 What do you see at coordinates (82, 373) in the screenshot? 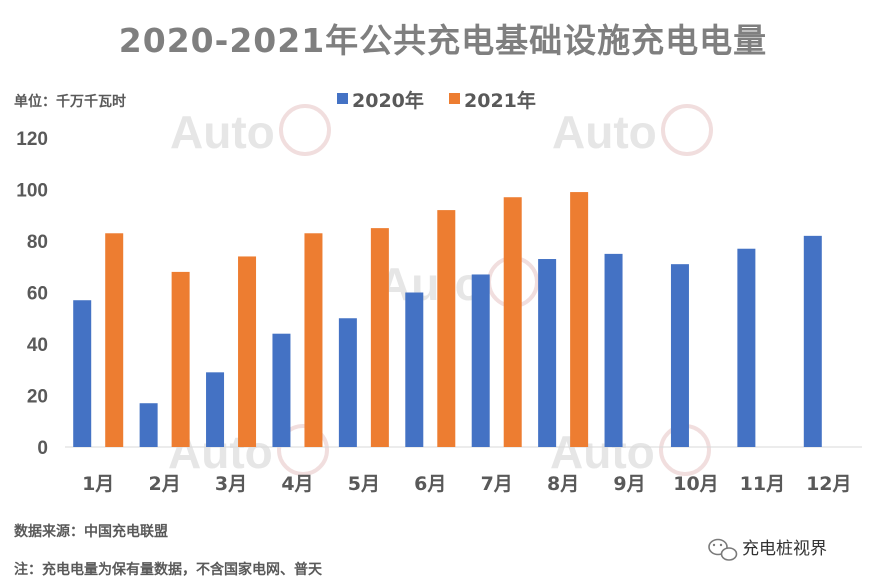
I see `bar-2020年-1月` at bounding box center [82, 373].